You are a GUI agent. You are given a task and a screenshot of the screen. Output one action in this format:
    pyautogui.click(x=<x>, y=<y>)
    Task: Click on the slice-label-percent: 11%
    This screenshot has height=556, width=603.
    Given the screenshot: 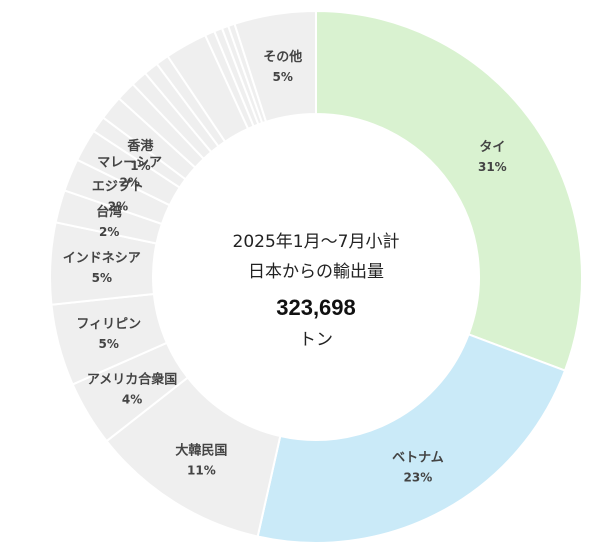 What is the action you would take?
    pyautogui.click(x=201, y=470)
    